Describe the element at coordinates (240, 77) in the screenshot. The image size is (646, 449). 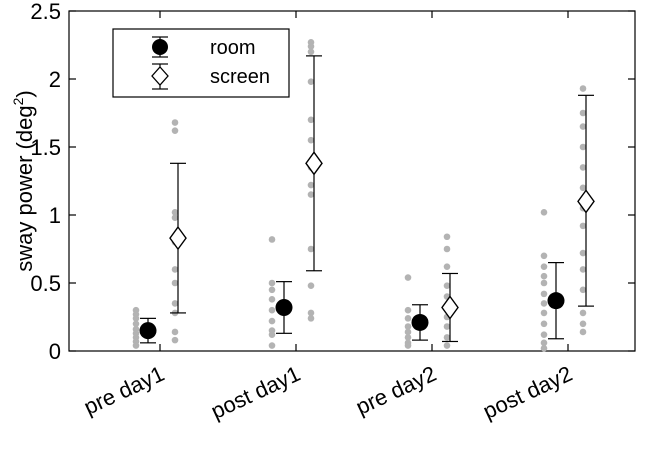
I see `legend-screen-label: screen` at that location.